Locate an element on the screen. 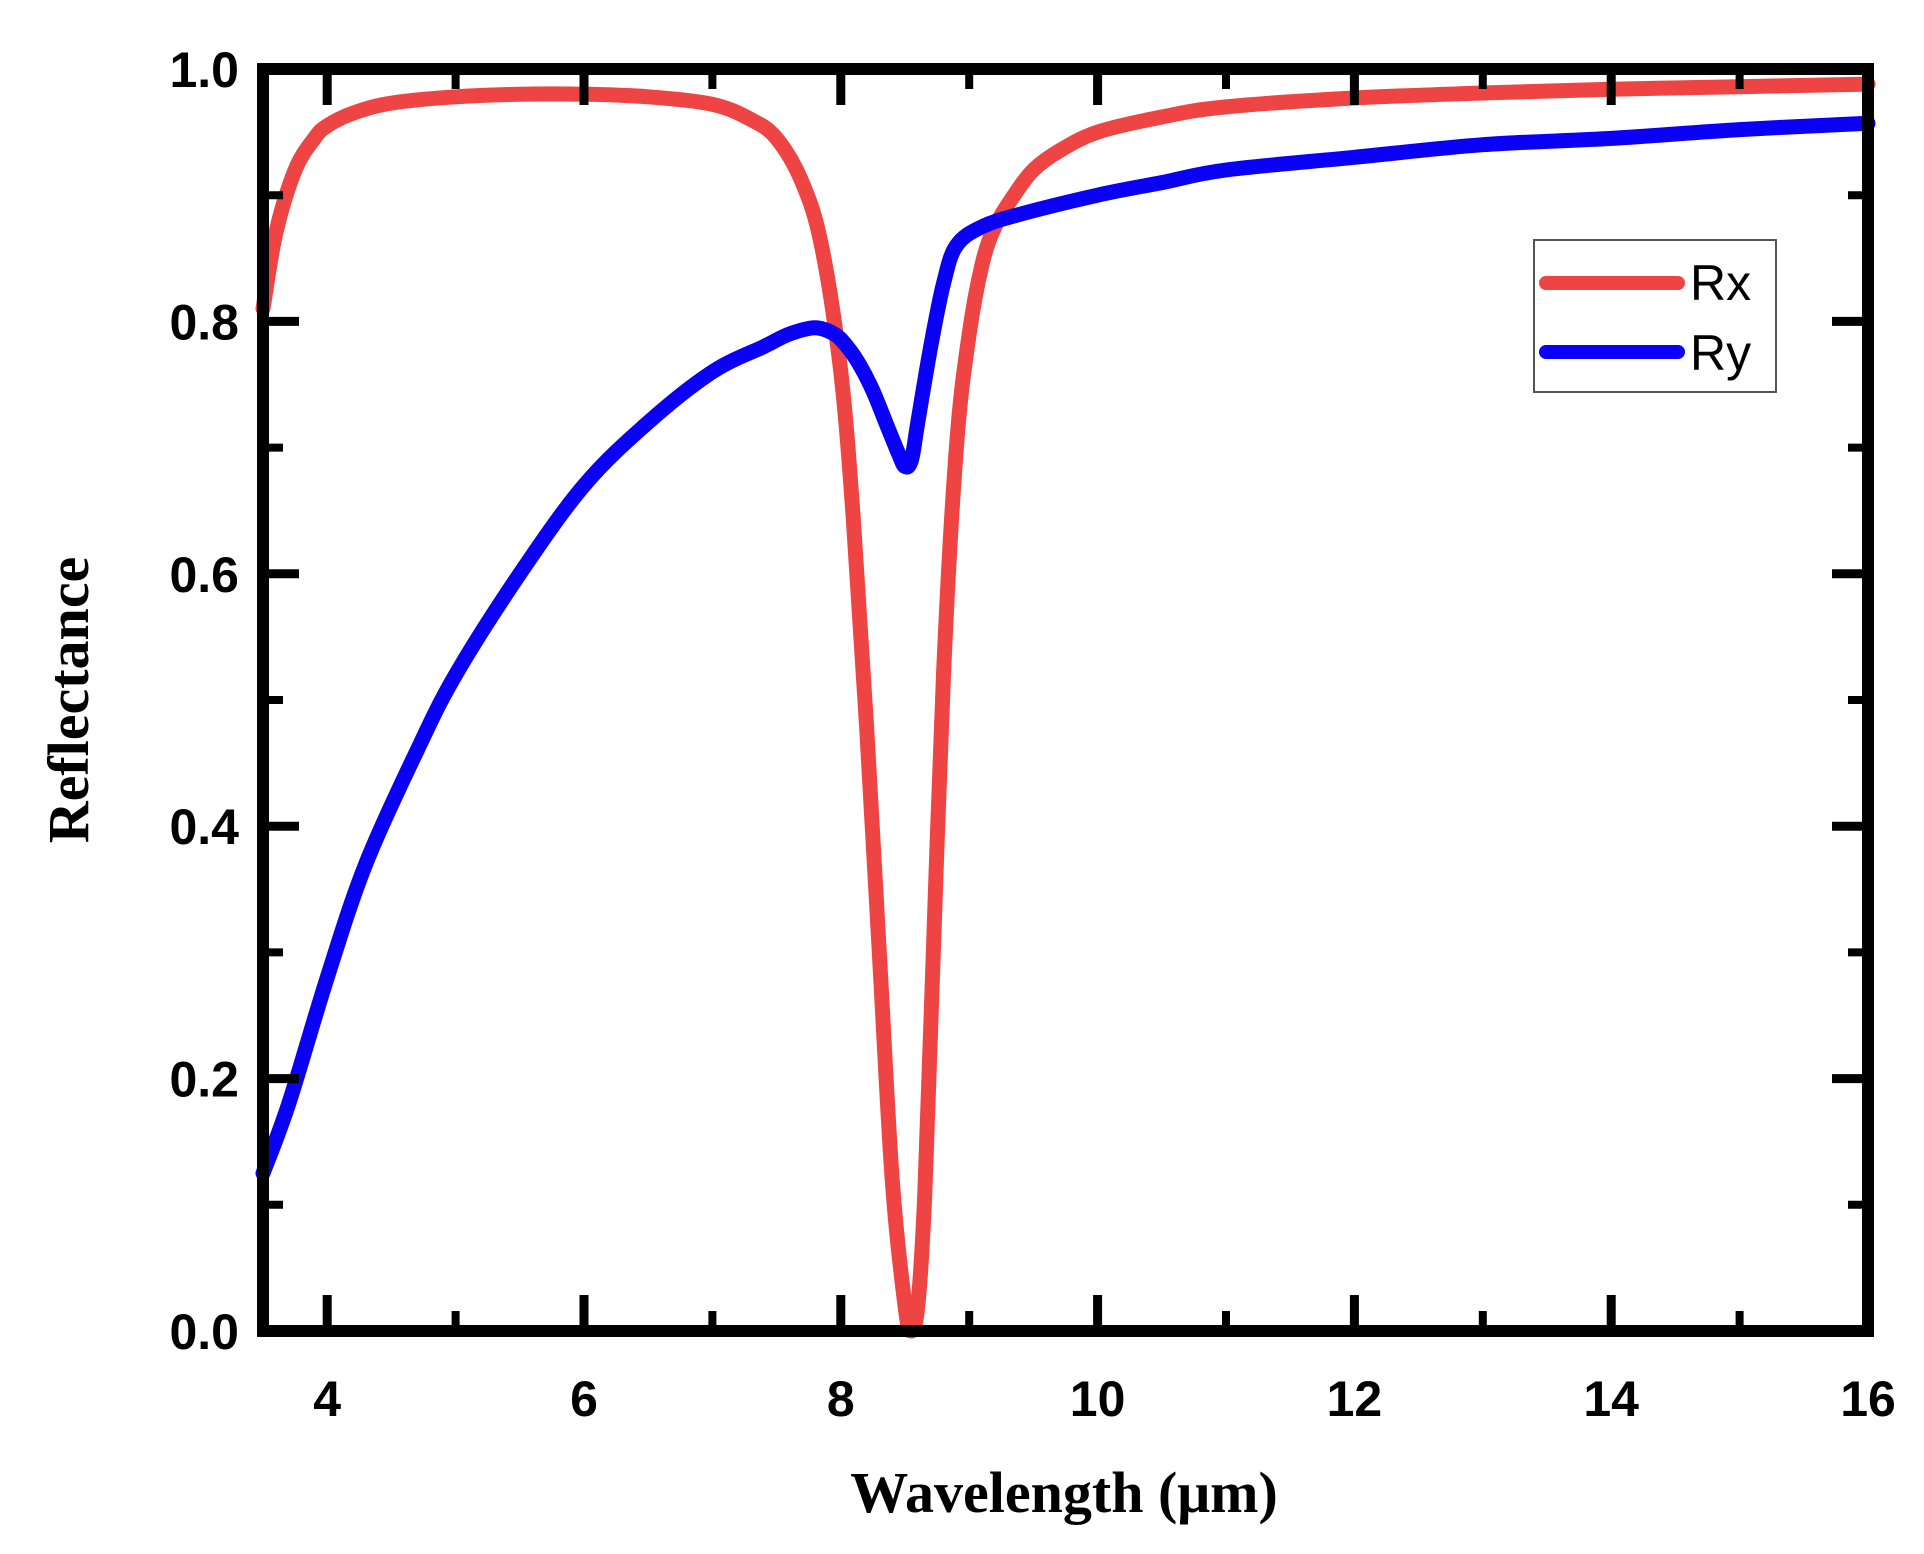 The image size is (1924, 1554). x-axis-title: Wavelength (μm) is located at coordinates (1064, 1492).